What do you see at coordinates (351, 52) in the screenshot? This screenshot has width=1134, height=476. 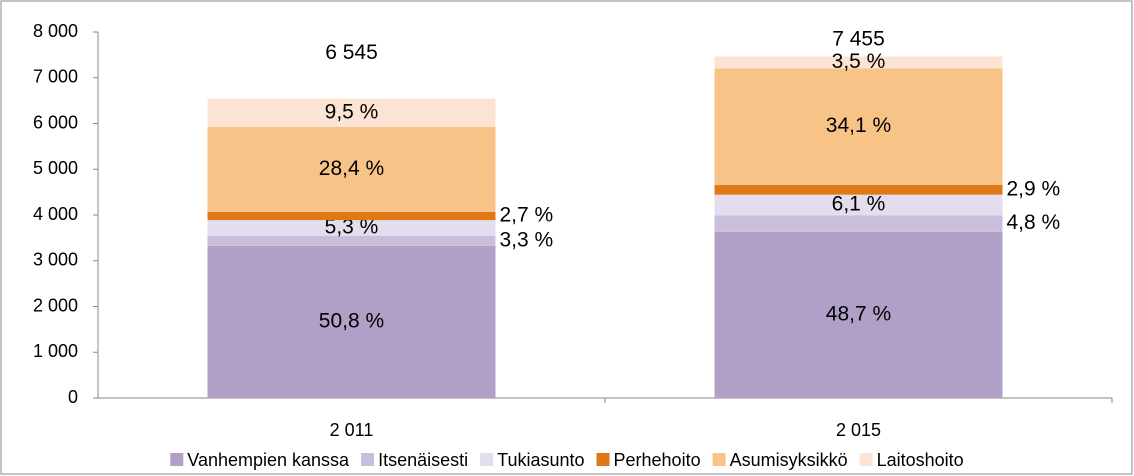 I see `total-label: 6 545` at bounding box center [351, 52].